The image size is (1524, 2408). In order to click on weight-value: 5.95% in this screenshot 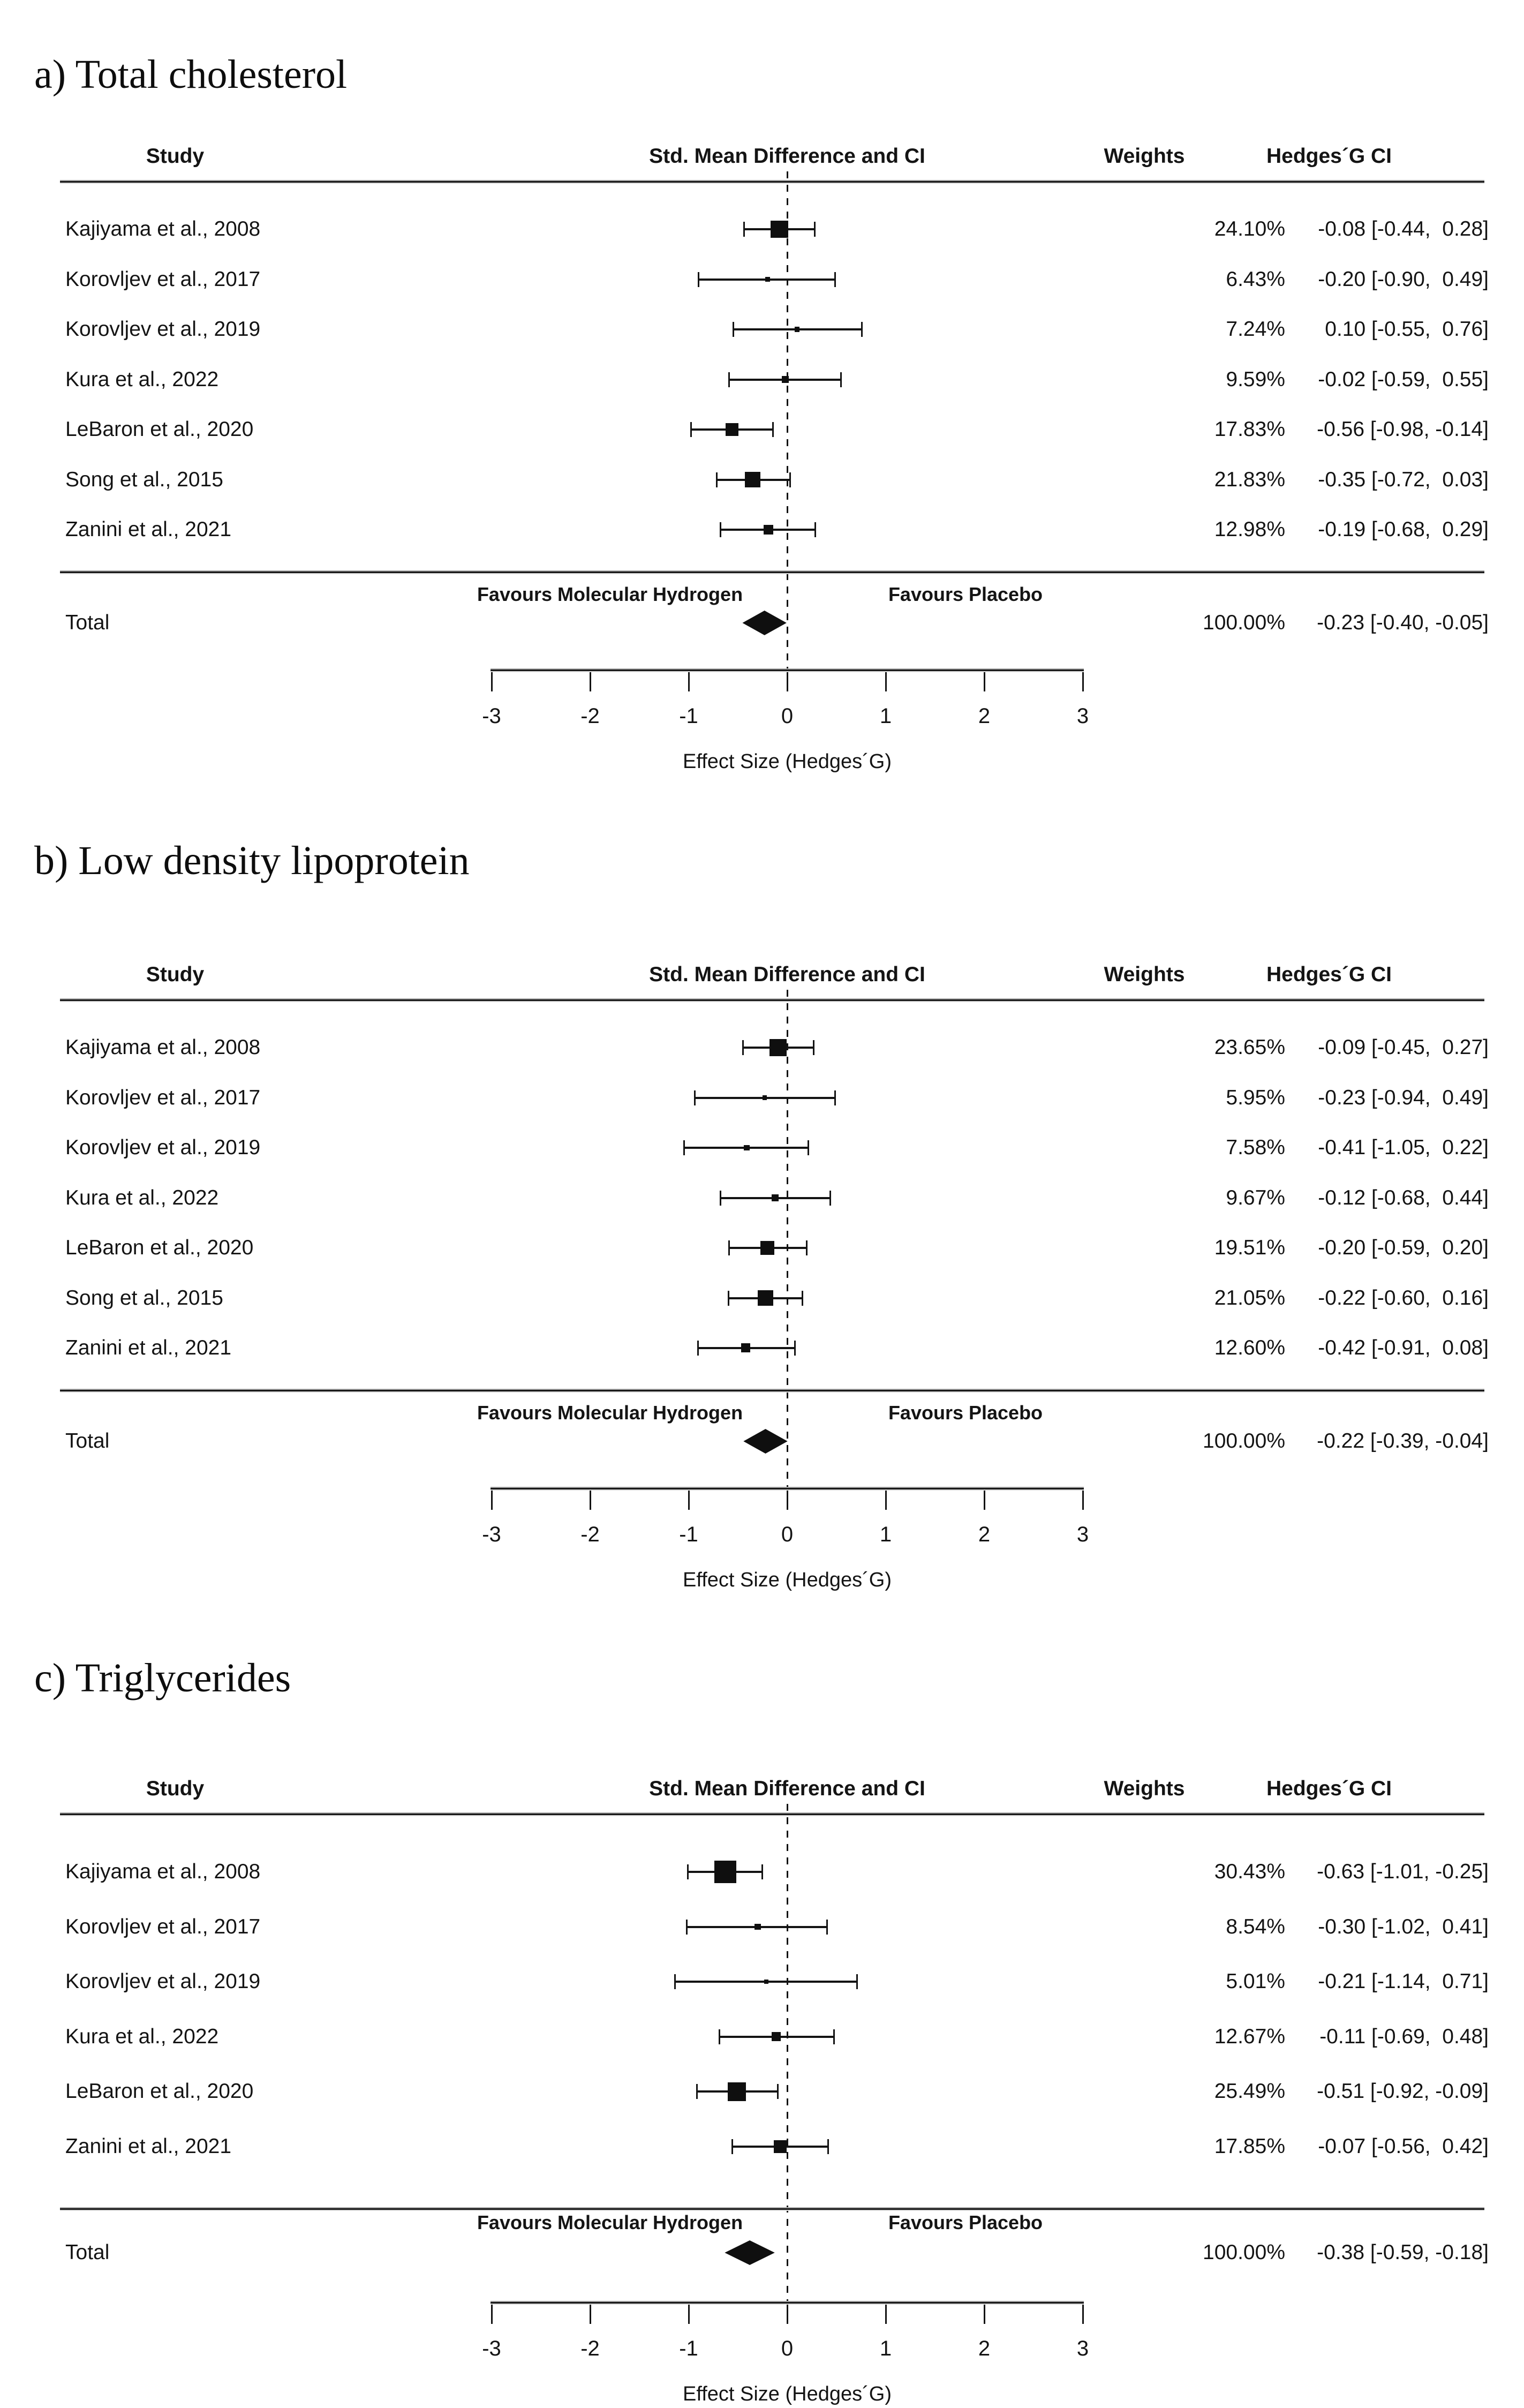, I will do `click(1255, 1097)`.